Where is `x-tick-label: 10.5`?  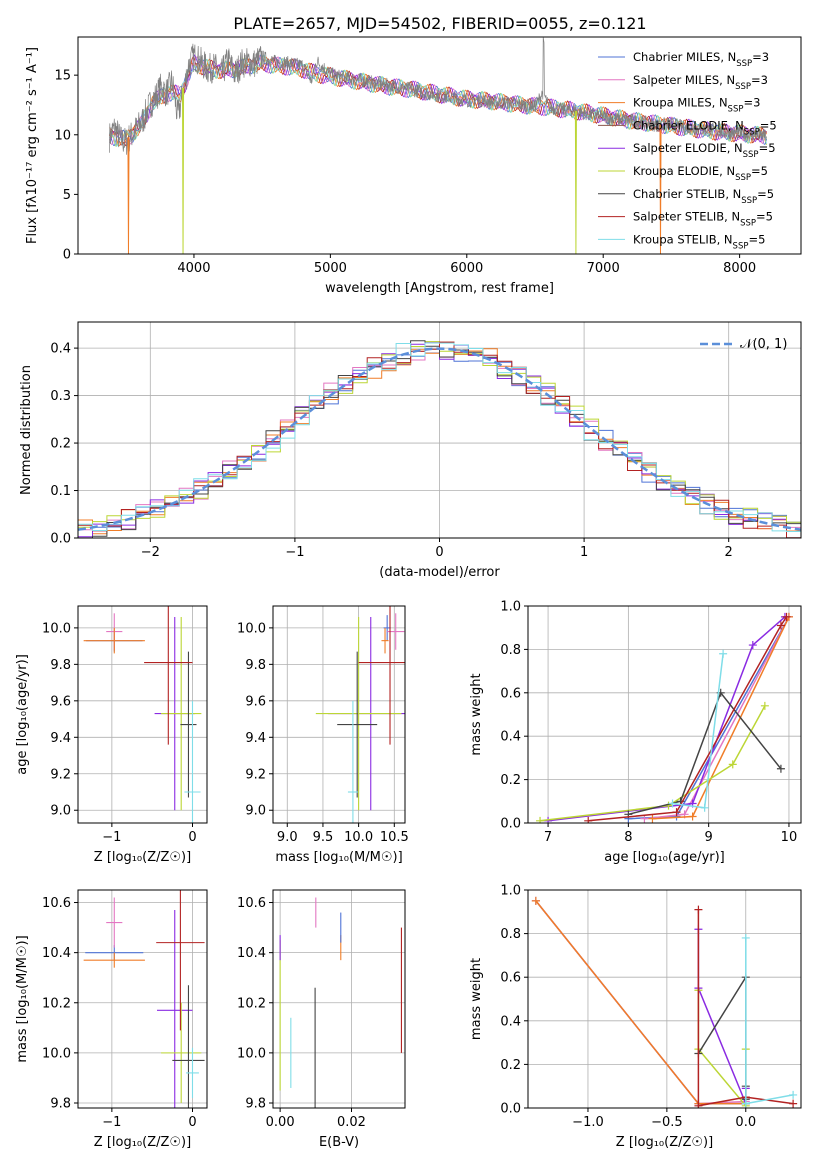 x-tick-label: 10.5 is located at coordinates (394, 837).